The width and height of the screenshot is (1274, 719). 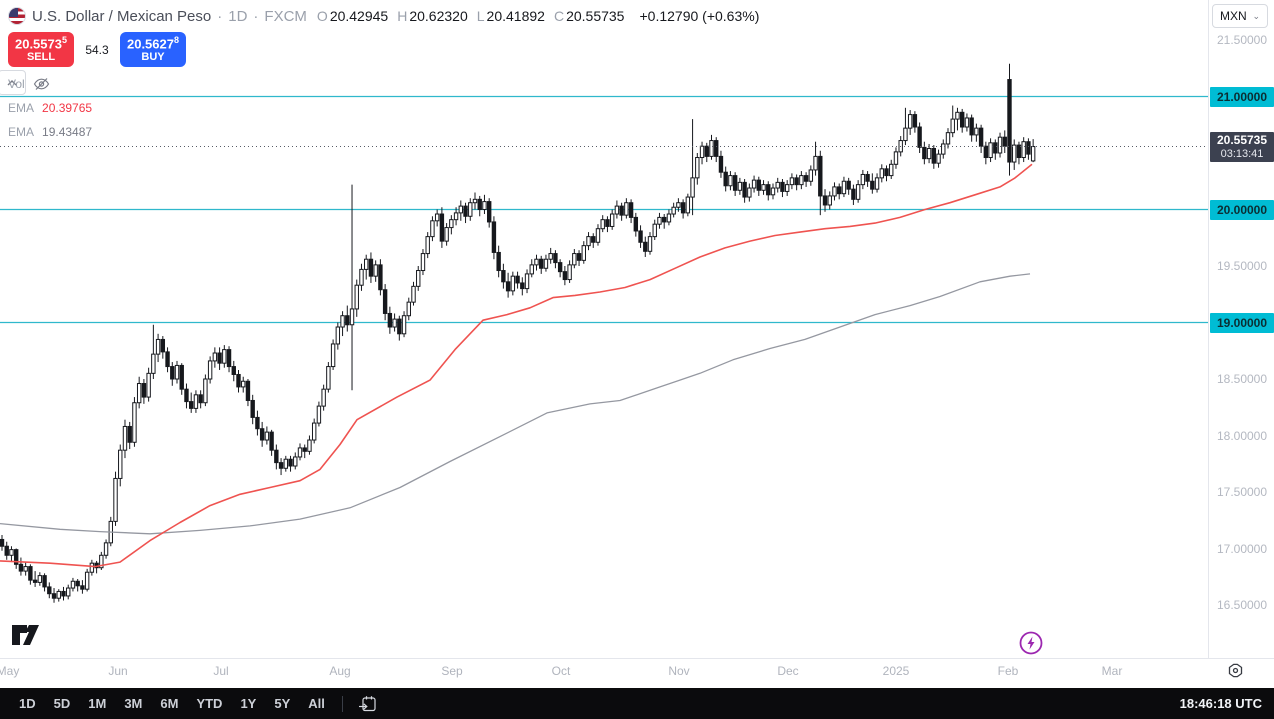 What do you see at coordinates (64, 39) in the screenshot?
I see `sell-price-sup: 5` at bounding box center [64, 39].